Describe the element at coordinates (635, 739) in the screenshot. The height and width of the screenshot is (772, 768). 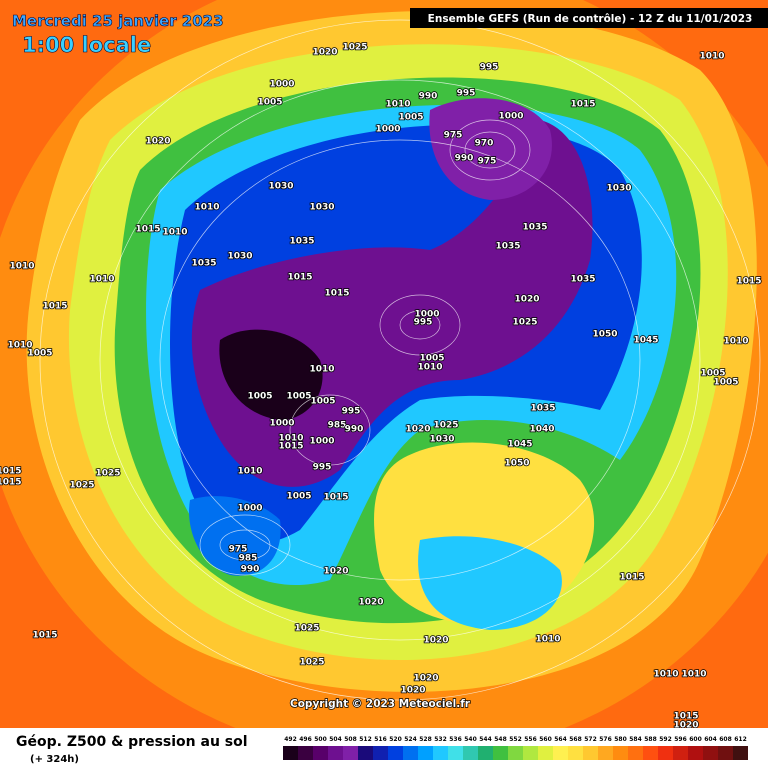
I see `colorbar-label: 584` at that location.